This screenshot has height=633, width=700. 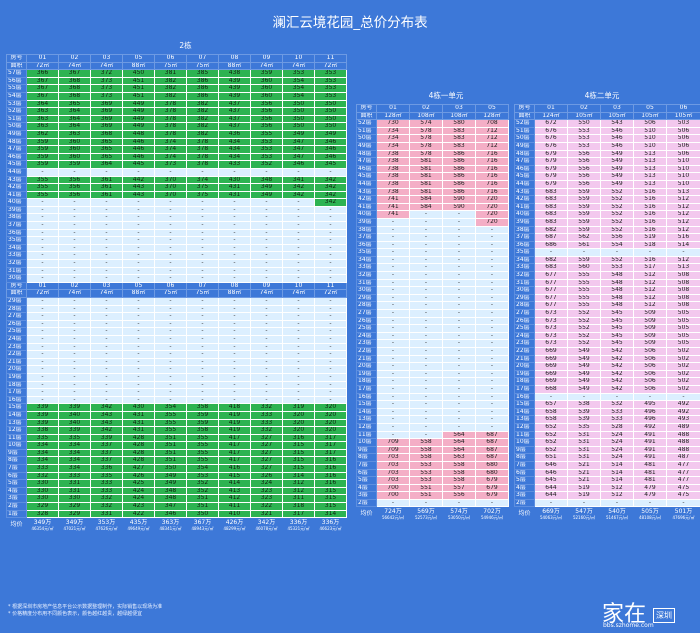 What do you see at coordinates (584, 495) in the screenshot?
I see `price-cell: 519` at bounding box center [584, 495].